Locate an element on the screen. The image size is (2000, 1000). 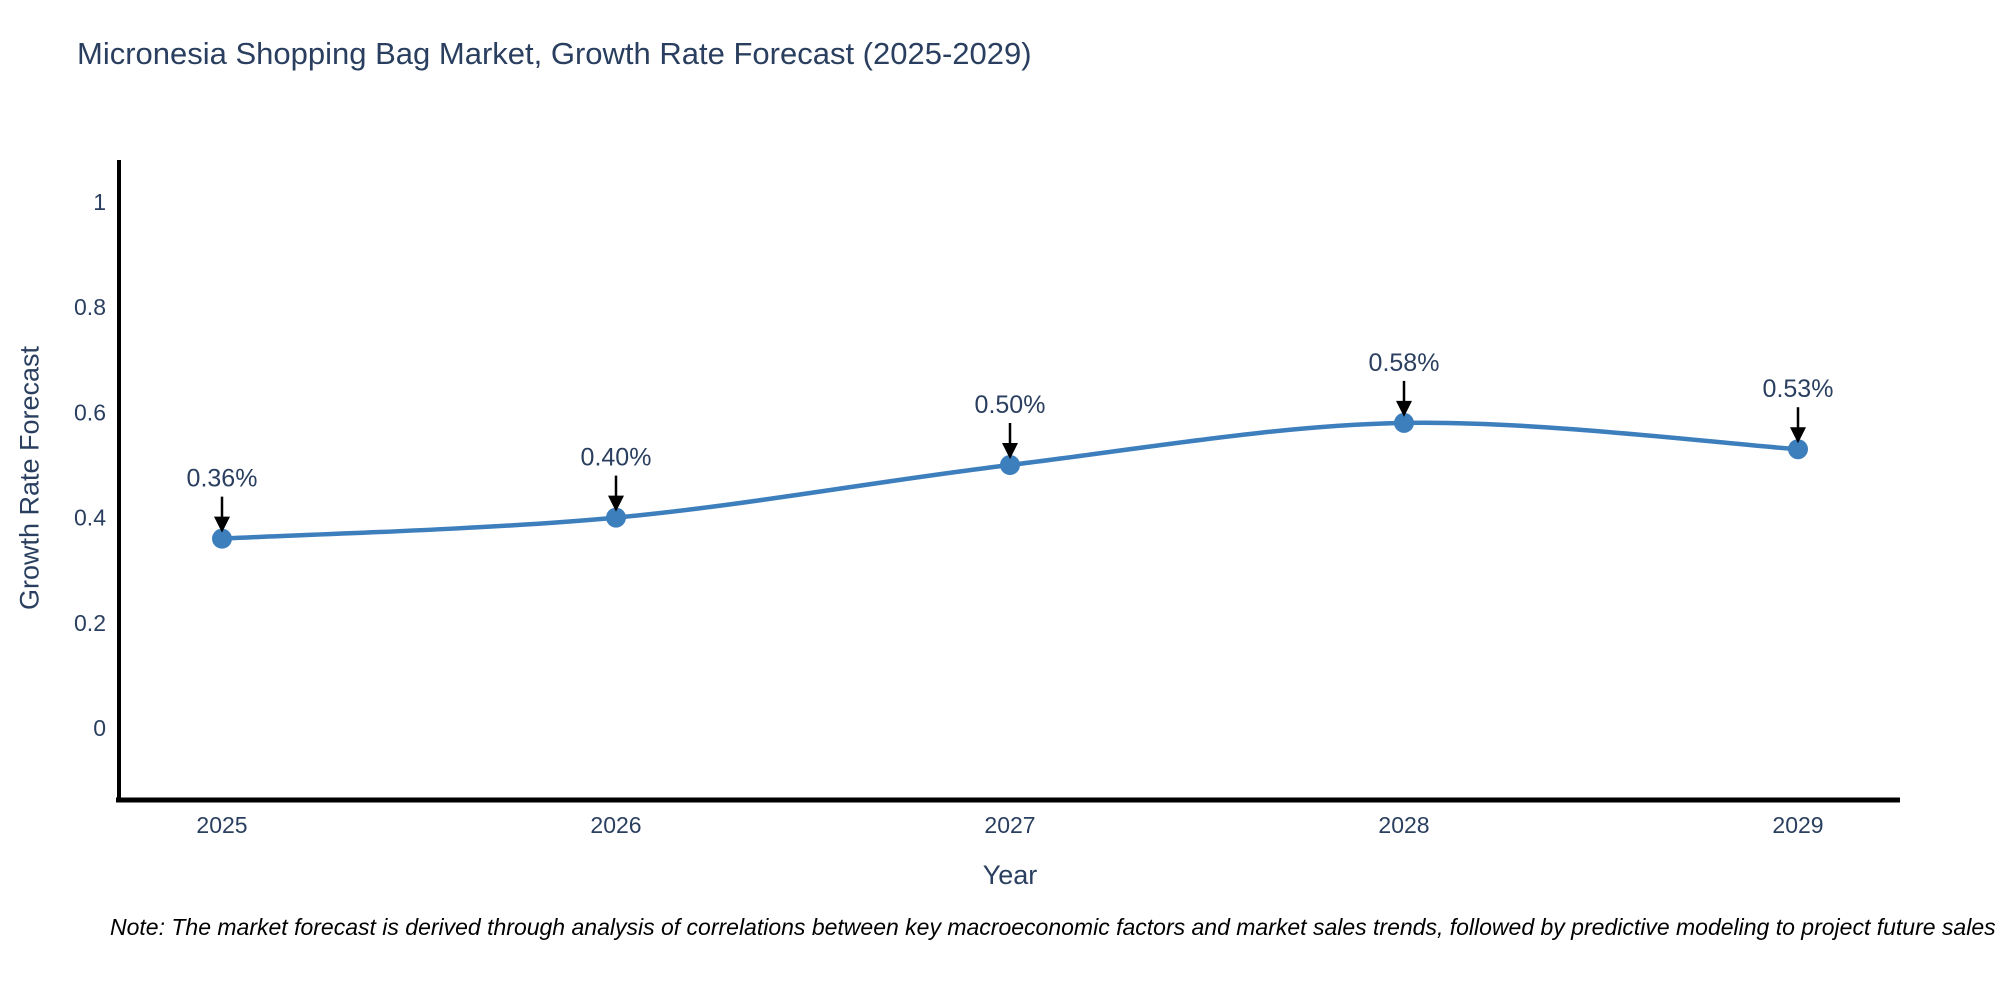
y-tick-label: 0.8 is located at coordinates (90, 307).